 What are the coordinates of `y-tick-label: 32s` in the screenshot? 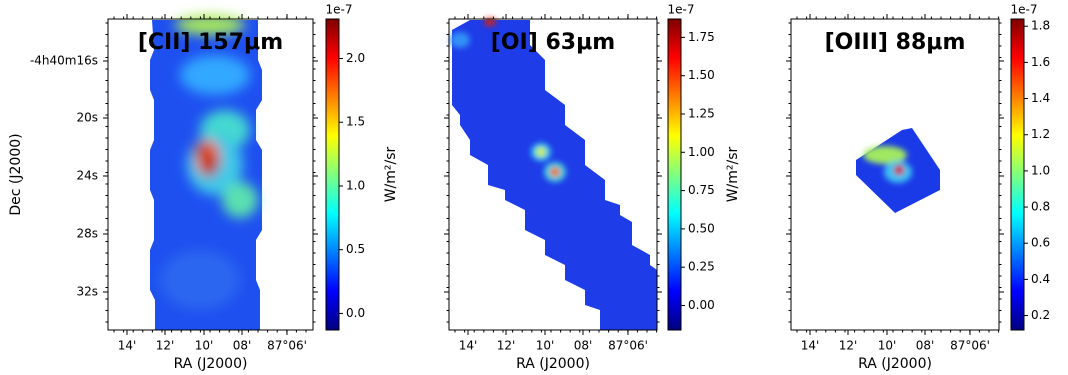 It's located at (87, 292).